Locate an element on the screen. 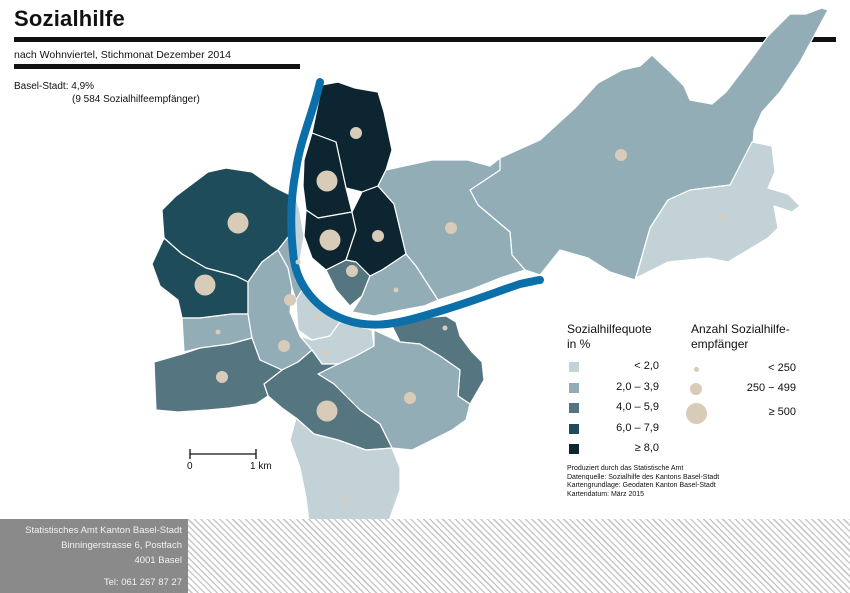 Image resolution: width=850 pixels, height=593 pixels. recipients-dot-gundeldingen is located at coordinates (327, 411).